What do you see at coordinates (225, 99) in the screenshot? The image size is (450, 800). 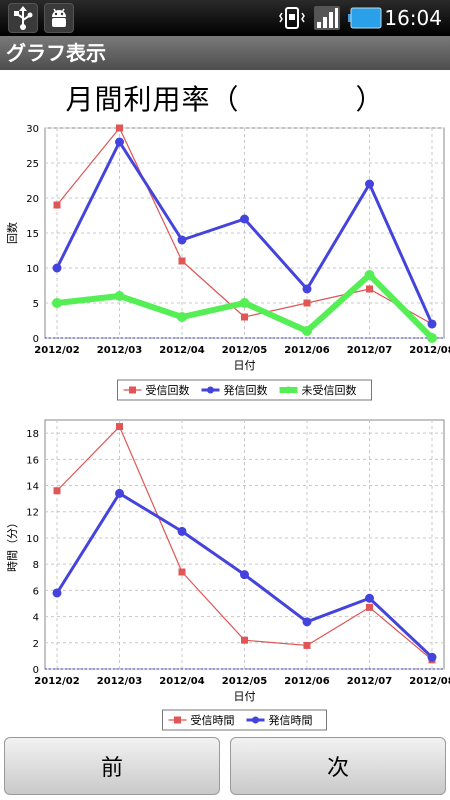 I see `page-heading: 月間利用率（ ）` at bounding box center [225, 99].